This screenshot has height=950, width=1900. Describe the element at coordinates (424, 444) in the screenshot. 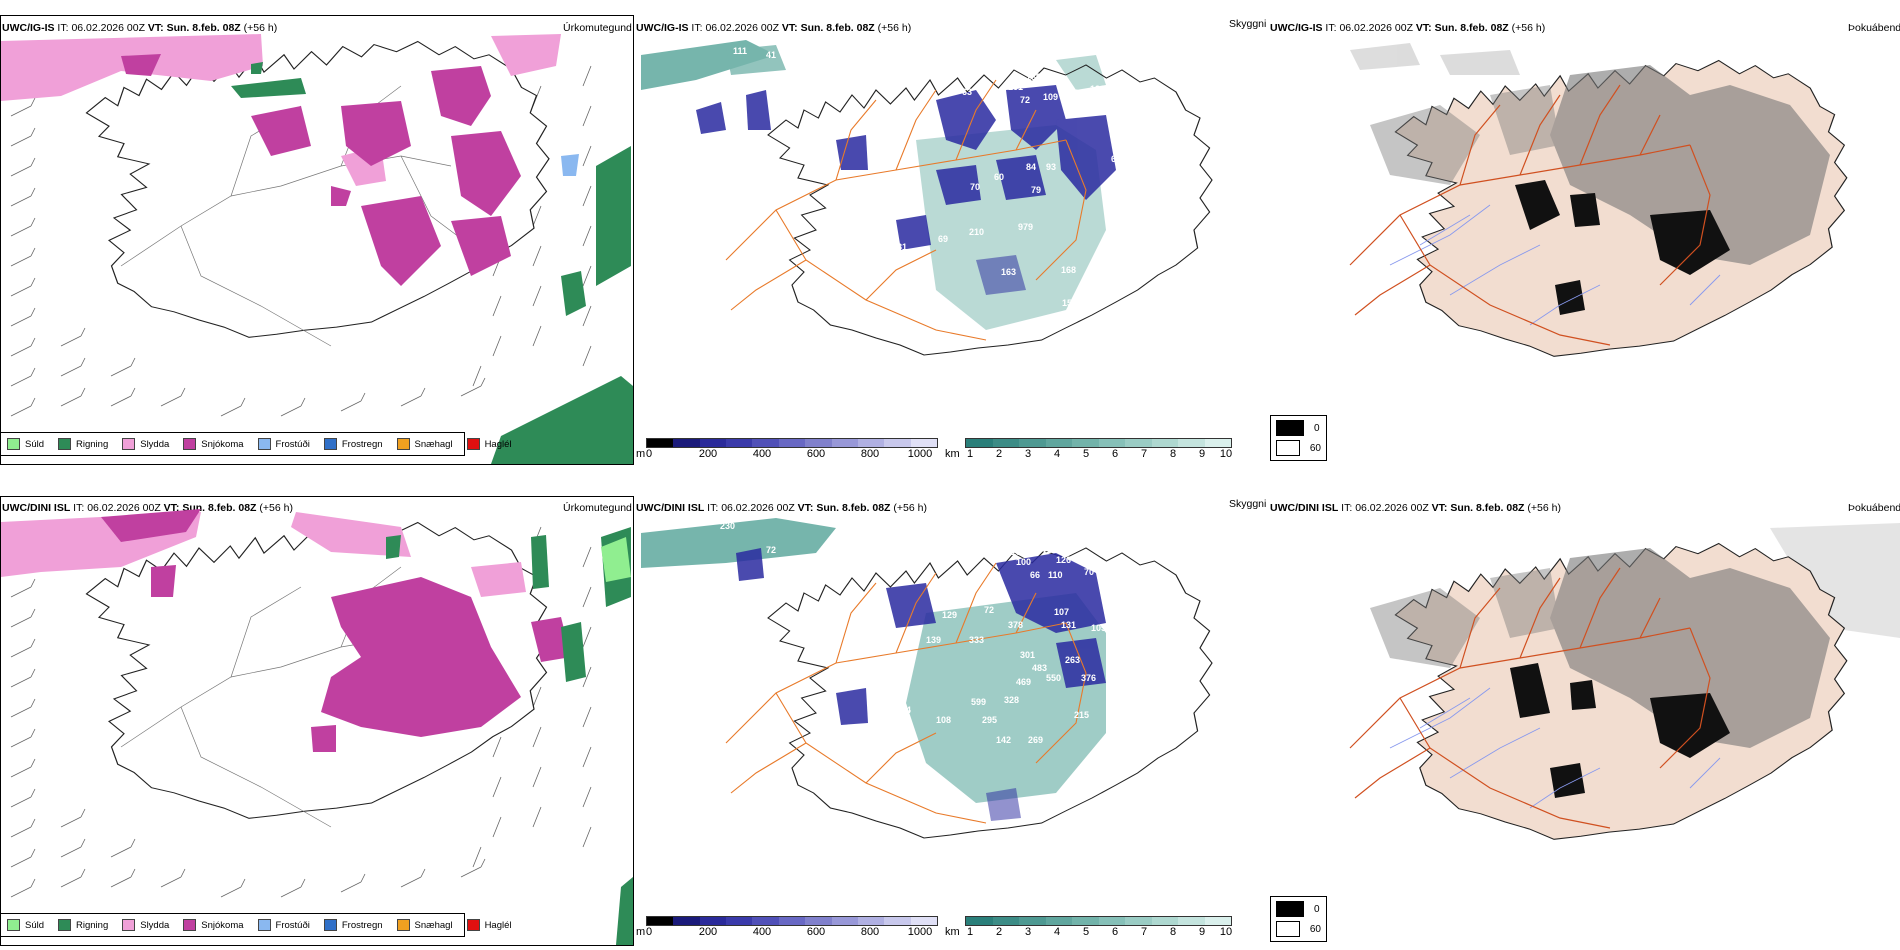

I see `legend-snow-pellets: Snæhagl` at that location.